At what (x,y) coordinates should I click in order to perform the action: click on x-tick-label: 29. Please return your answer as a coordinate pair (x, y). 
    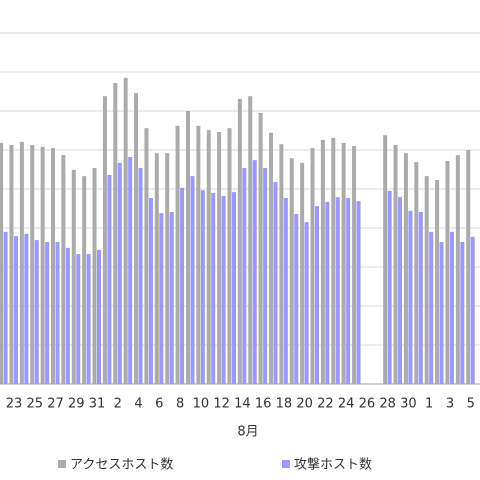
    Looking at the image, I should click on (76, 404).